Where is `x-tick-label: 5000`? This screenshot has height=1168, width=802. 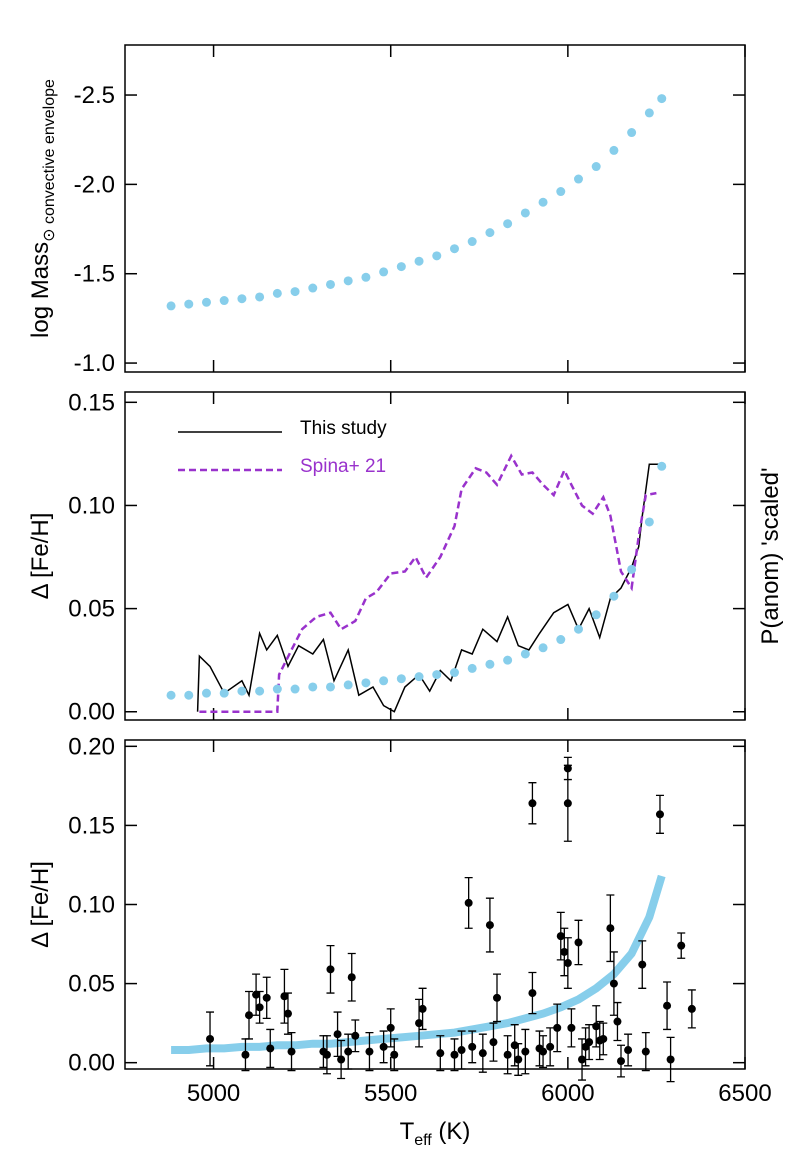 x-tick-label: 5000 is located at coordinates (213, 1093).